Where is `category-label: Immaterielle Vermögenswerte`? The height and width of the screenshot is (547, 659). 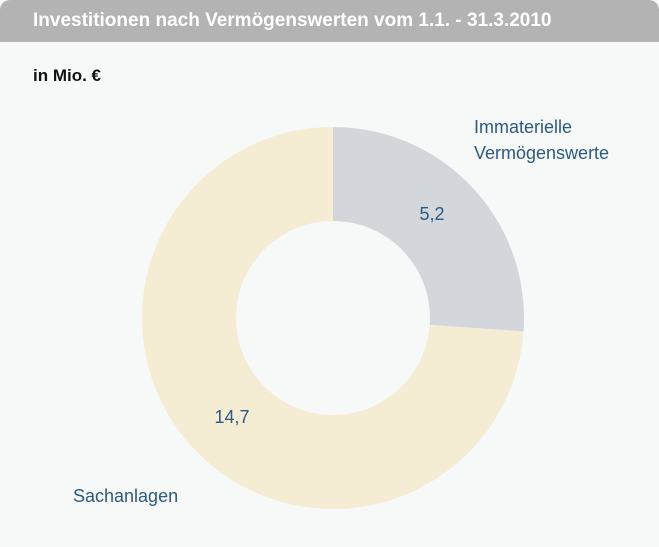 category-label: Immaterielle Vermögenswerte is located at coordinates (542, 140).